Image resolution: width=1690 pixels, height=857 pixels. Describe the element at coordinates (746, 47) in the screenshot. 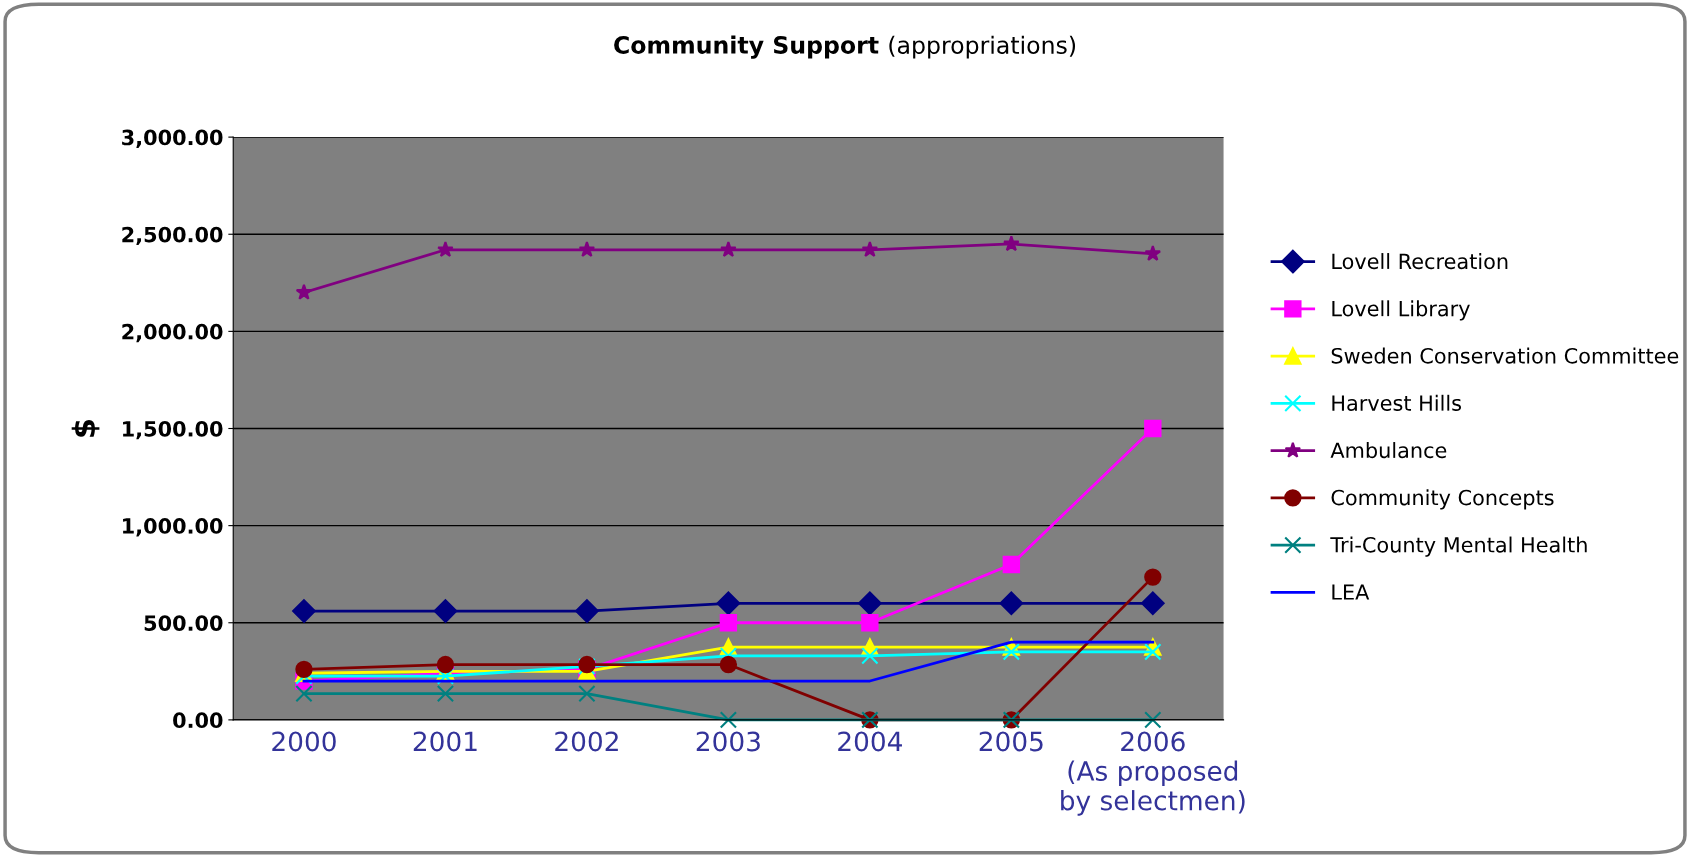

I see `chart-title: Community Support` at that location.